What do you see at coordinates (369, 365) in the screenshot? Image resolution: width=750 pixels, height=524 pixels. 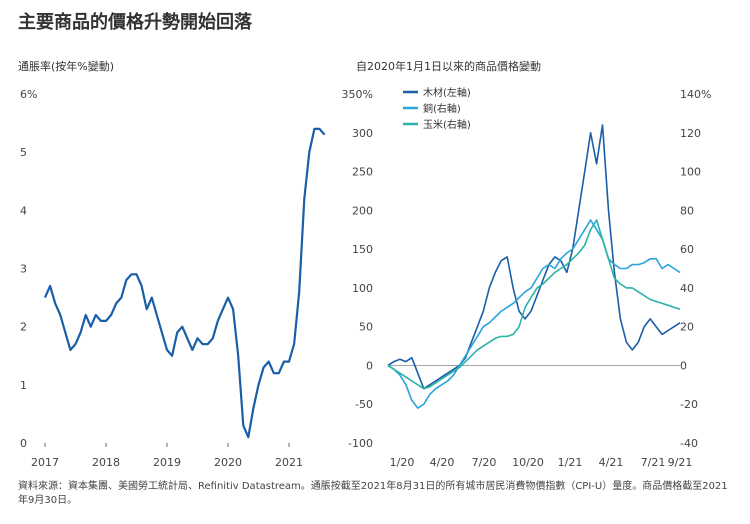 I see `left-y-tick-label: 0` at bounding box center [369, 365].